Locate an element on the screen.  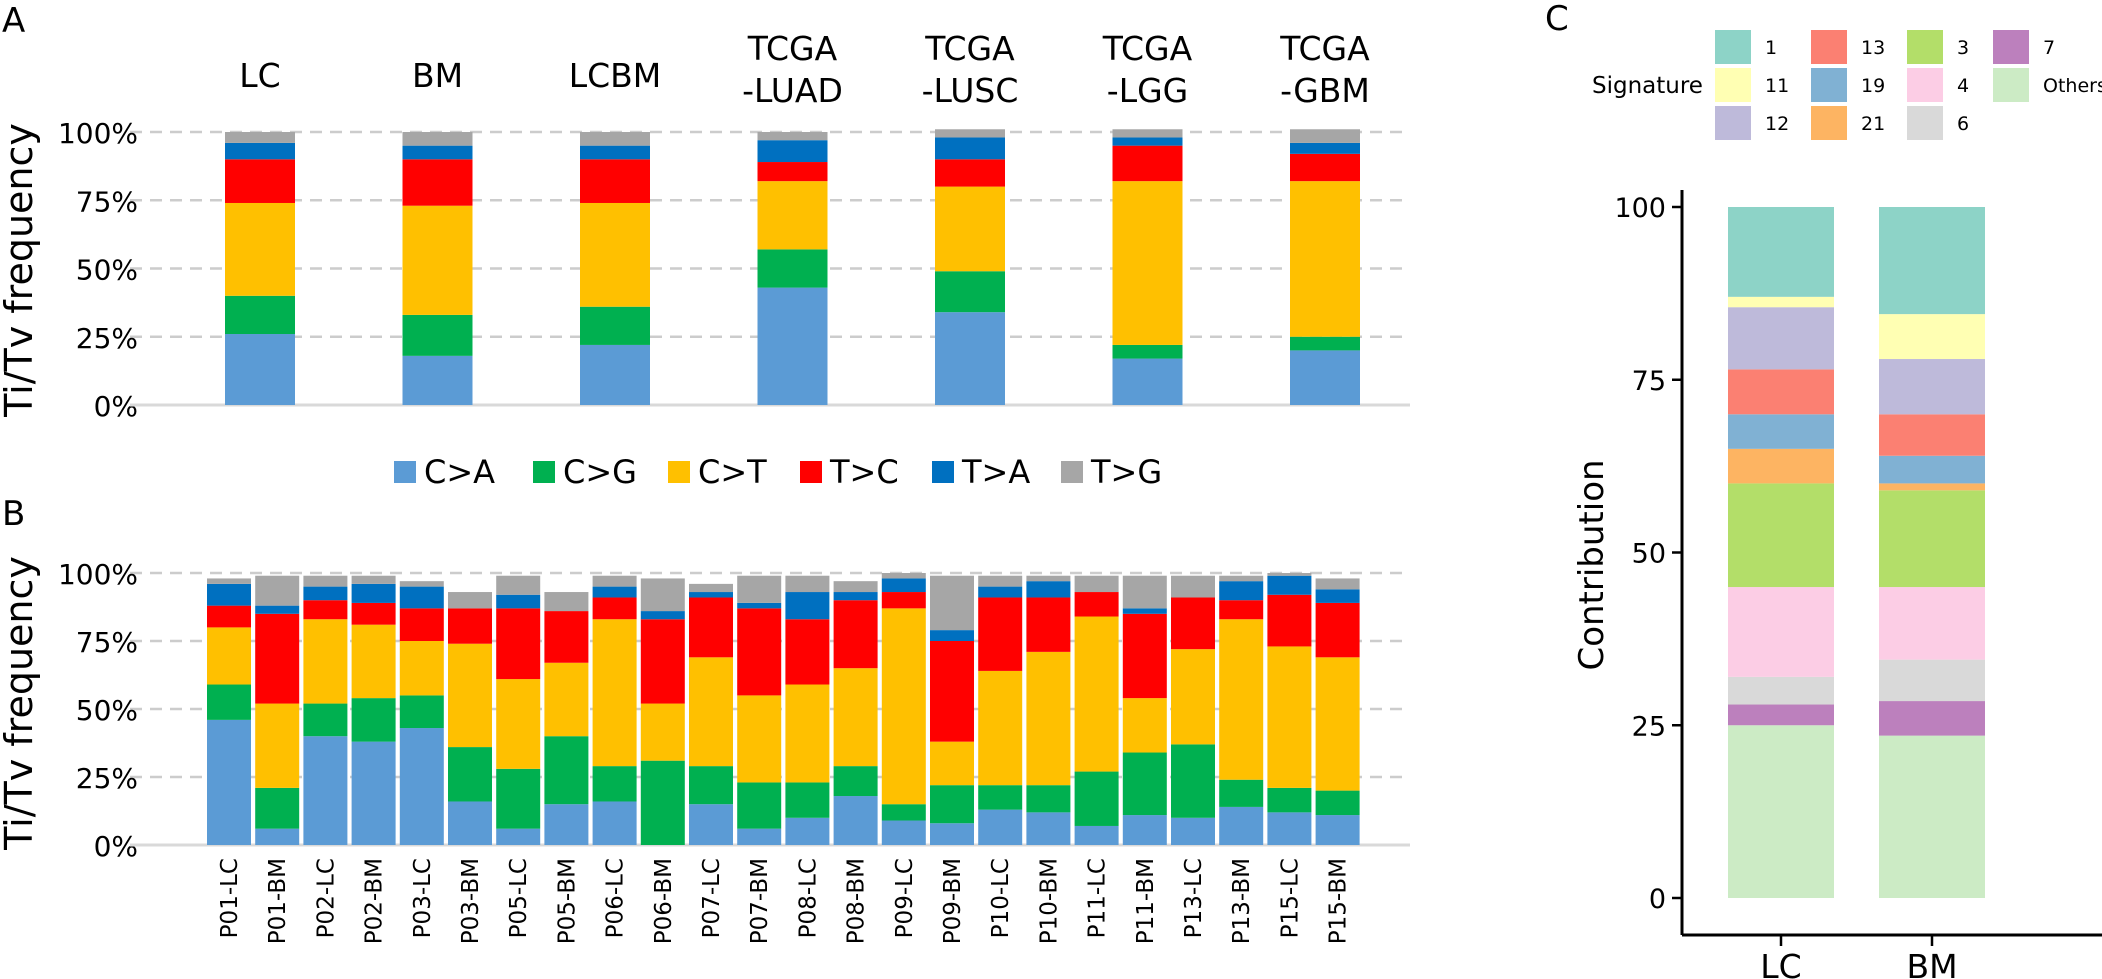
sample-label: P08-LC is located at coordinates (808, 898).